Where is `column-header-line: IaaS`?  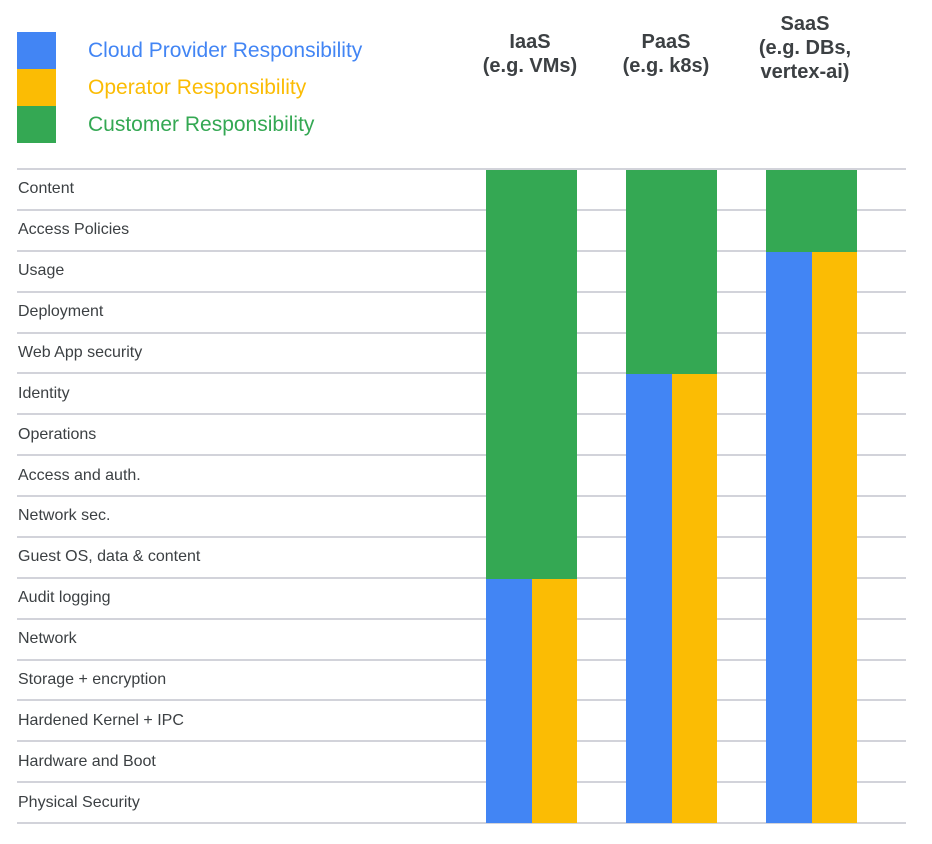
column-header-line: IaaS is located at coordinates (530, 42).